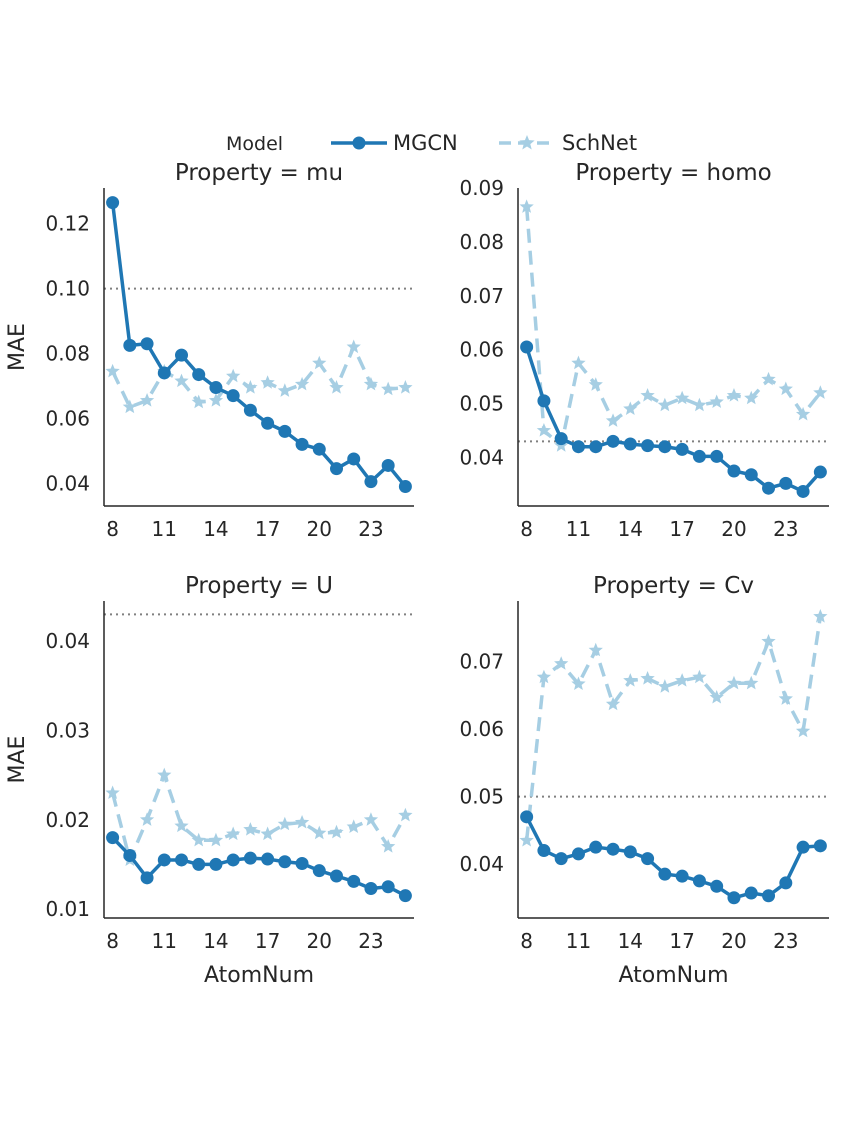  What do you see at coordinates (673, 173) in the screenshot?
I see `panel-title: Property = homo` at bounding box center [673, 173].